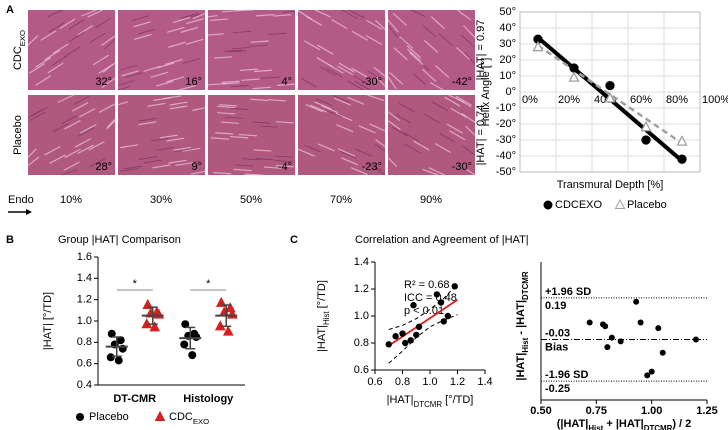  Describe the element at coordinates (573, 424) in the screenshot. I see `x-axis-label-part: (|HAT|` at that location.